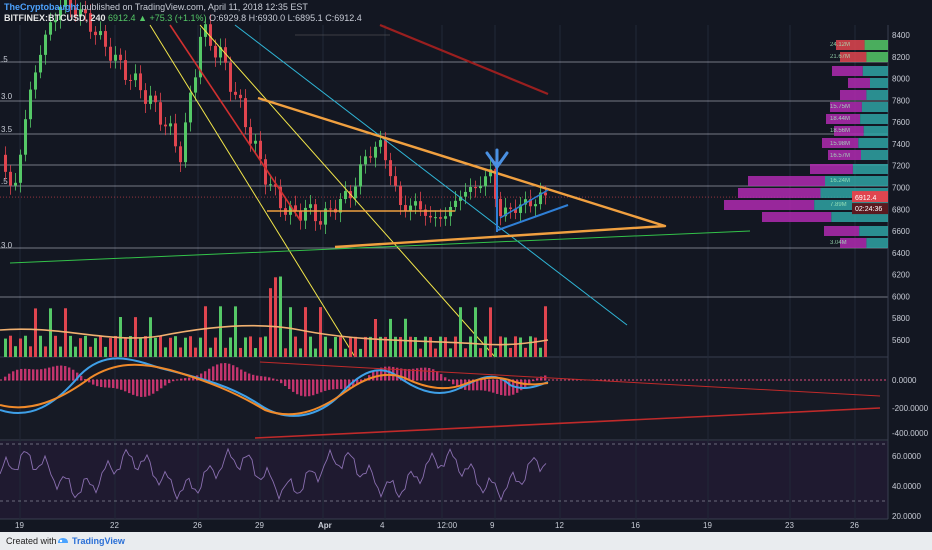 The width and height of the screenshot is (932, 550). What do you see at coordinates (41, 7) in the screenshot?
I see `author-name: TheCryptobaught` at bounding box center [41, 7].